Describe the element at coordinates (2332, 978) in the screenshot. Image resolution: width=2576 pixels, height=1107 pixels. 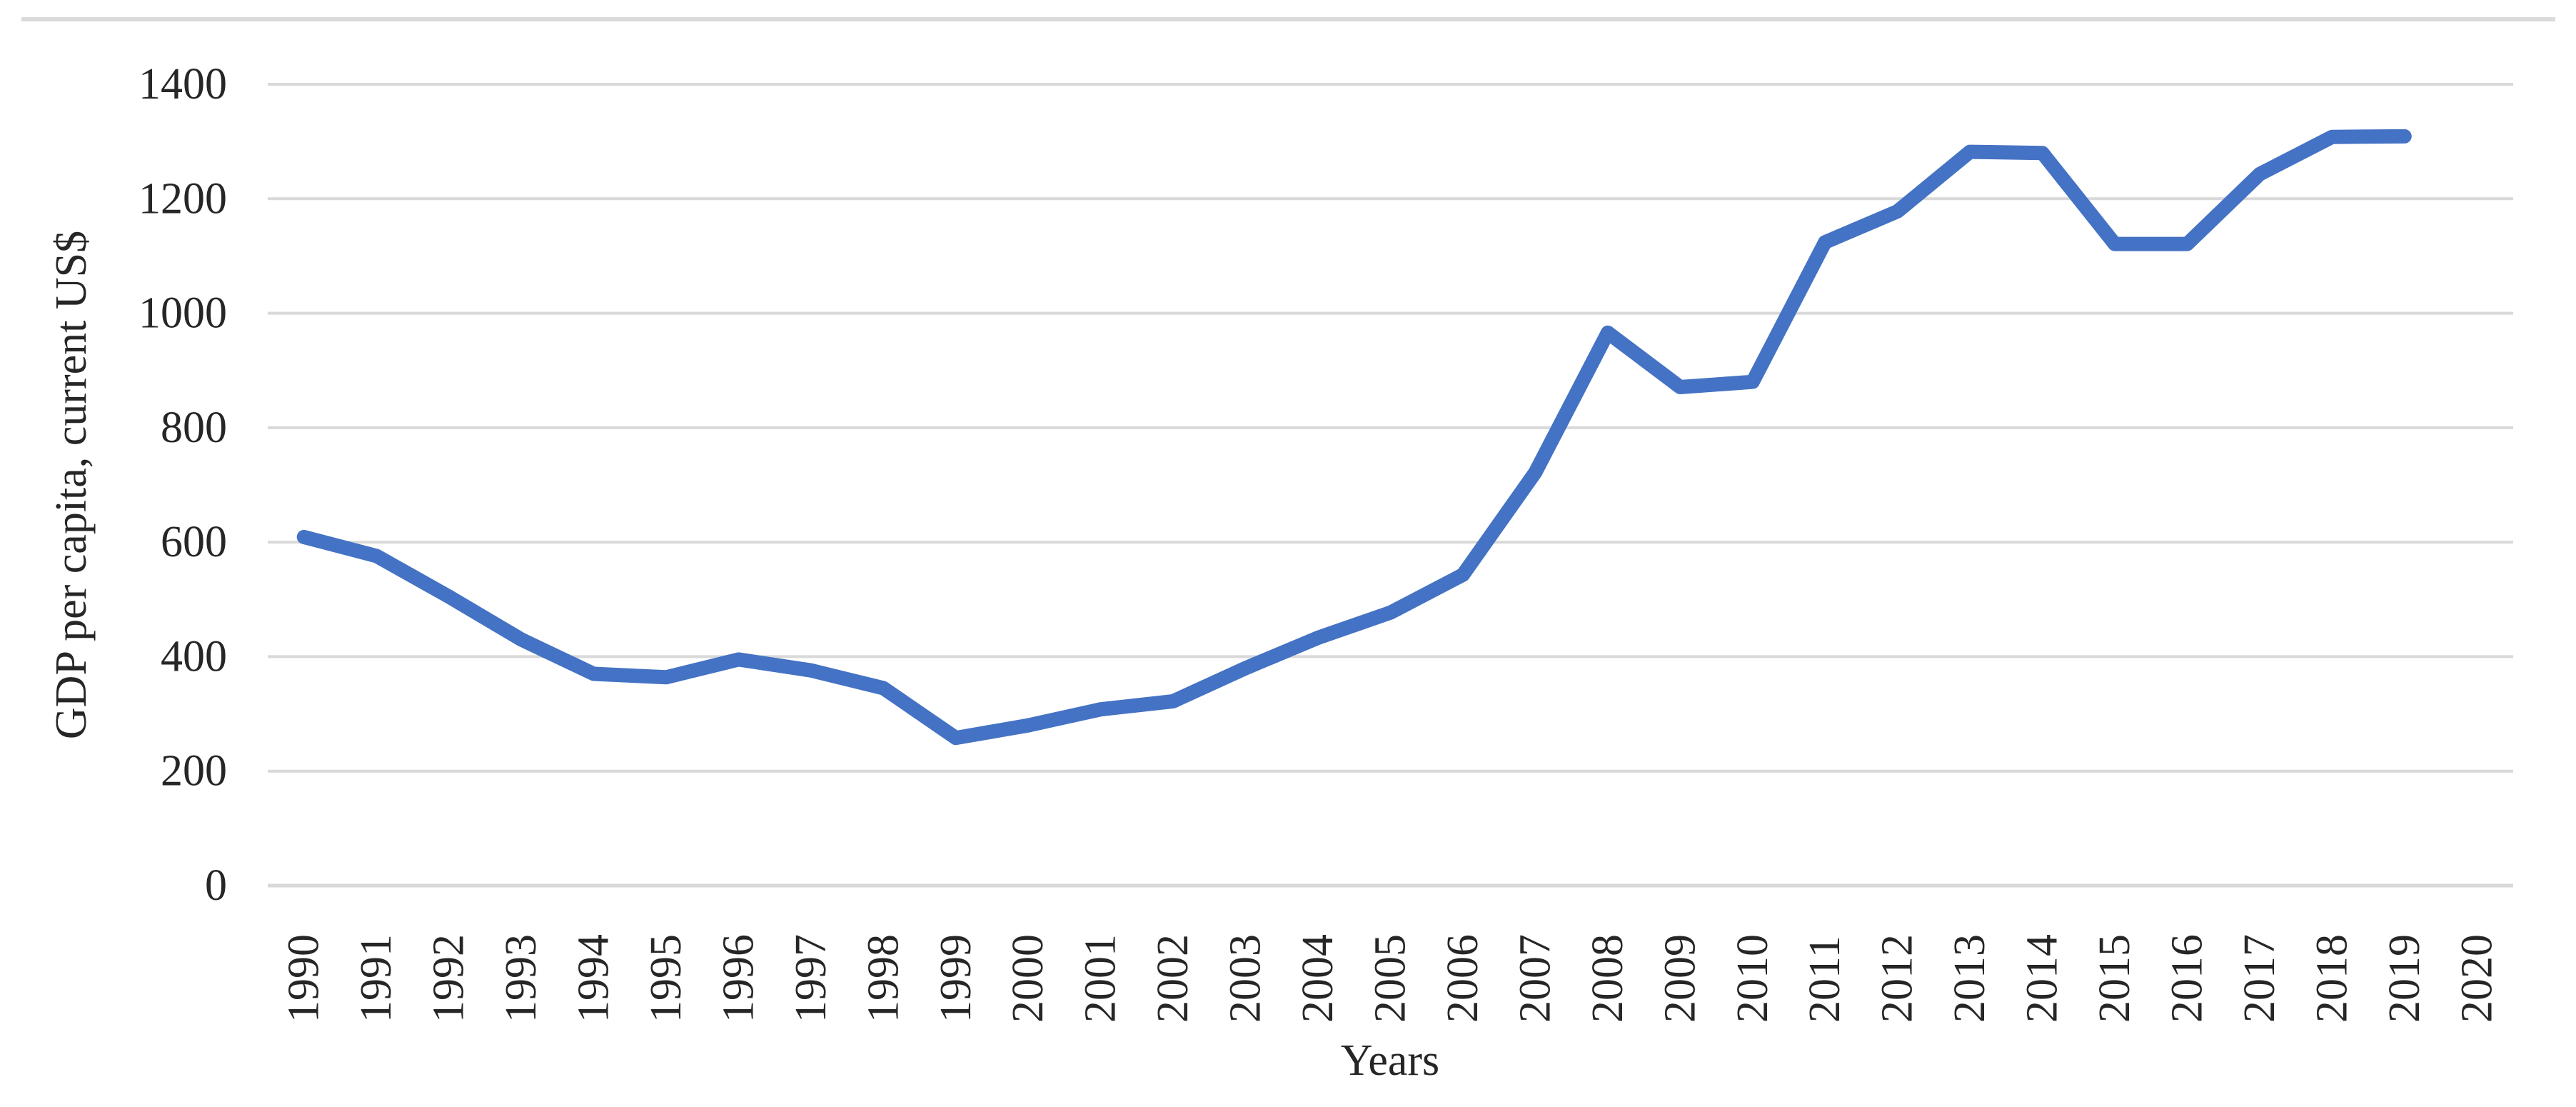
I see `x-tick-label: 2018` at that location.